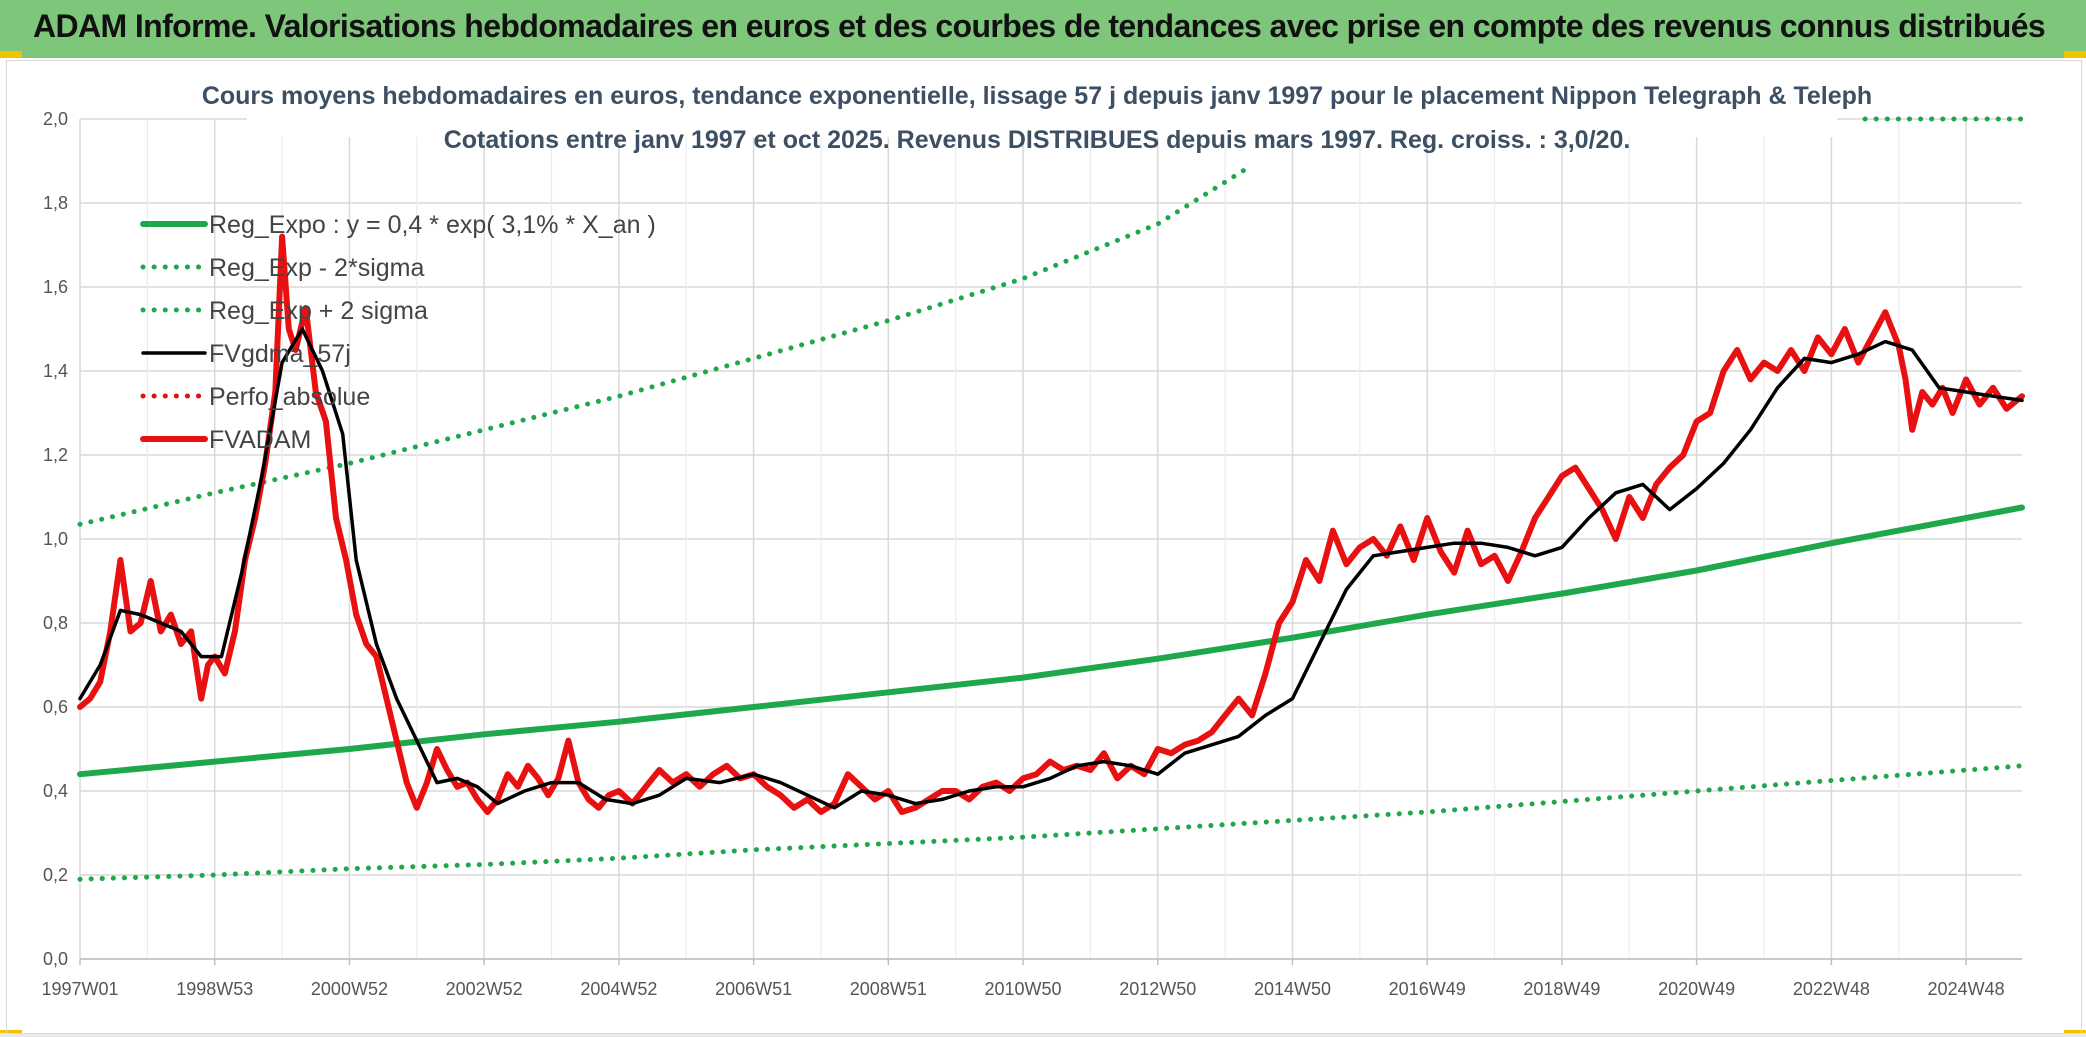  What do you see at coordinates (55, 623) in the screenshot?
I see `y-tick-label: 0,8` at bounding box center [55, 623].